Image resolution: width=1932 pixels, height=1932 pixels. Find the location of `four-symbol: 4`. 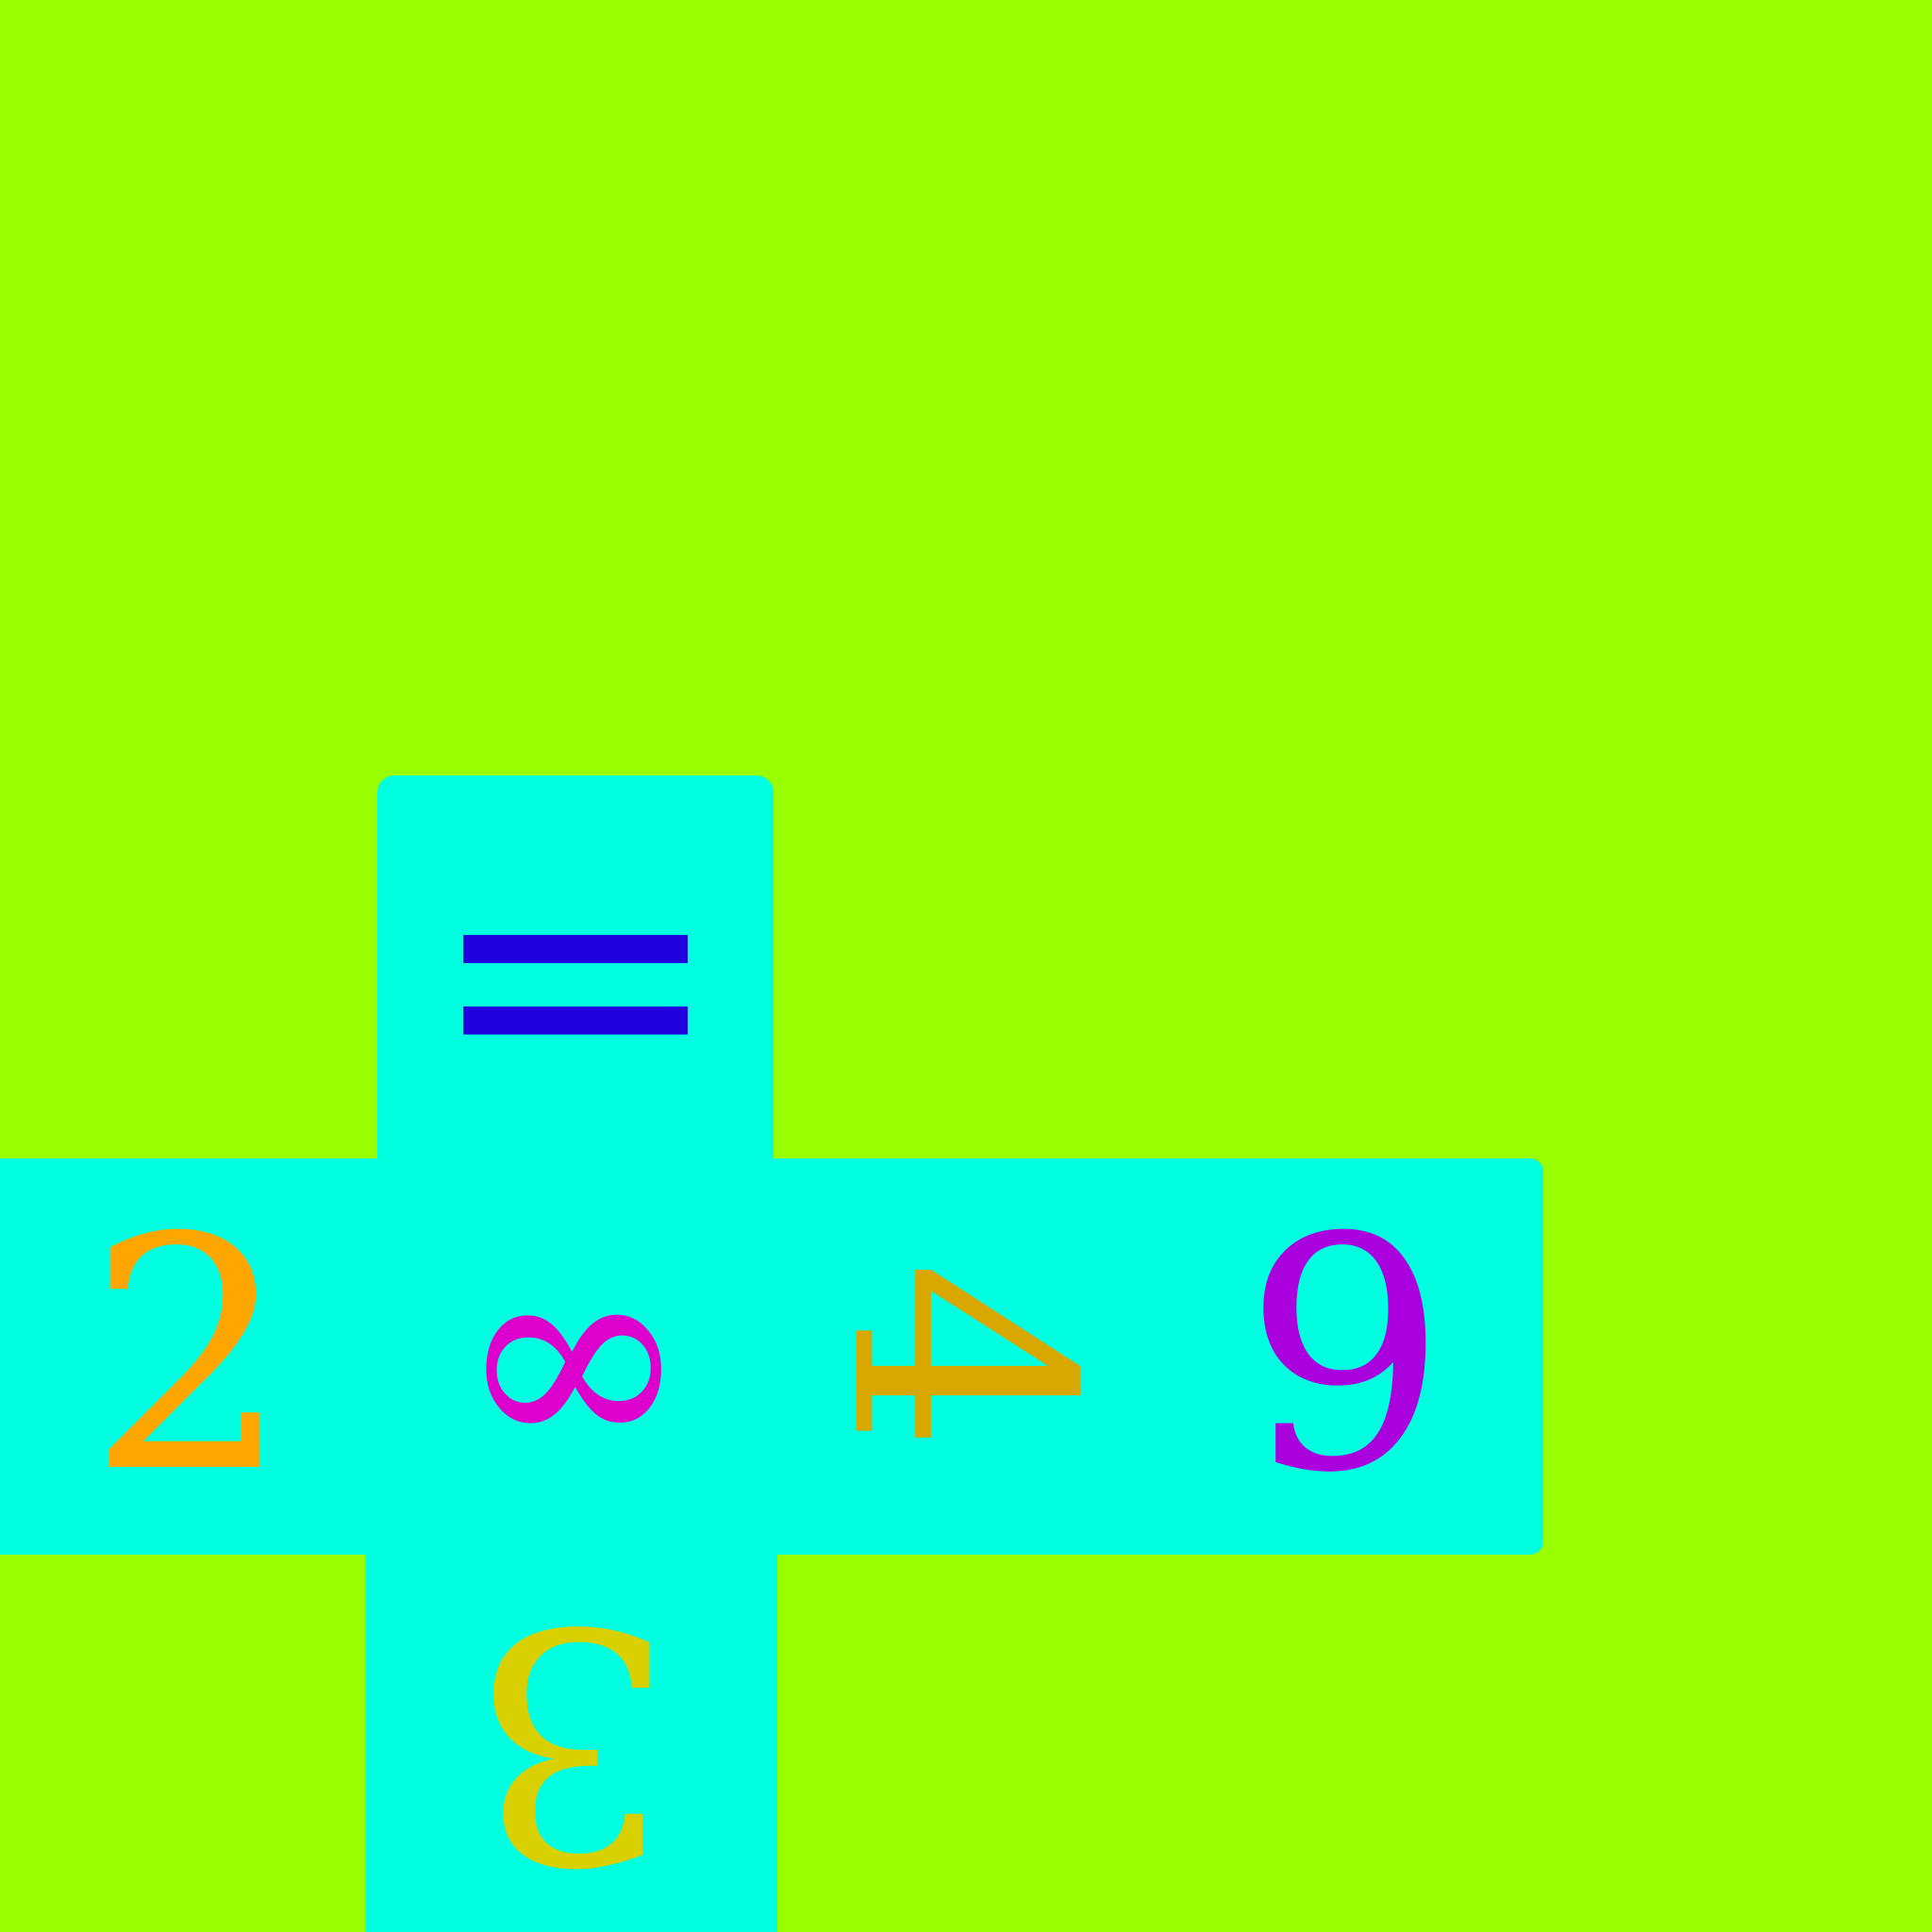

four-symbol: 4 is located at coordinates (960, 1356).